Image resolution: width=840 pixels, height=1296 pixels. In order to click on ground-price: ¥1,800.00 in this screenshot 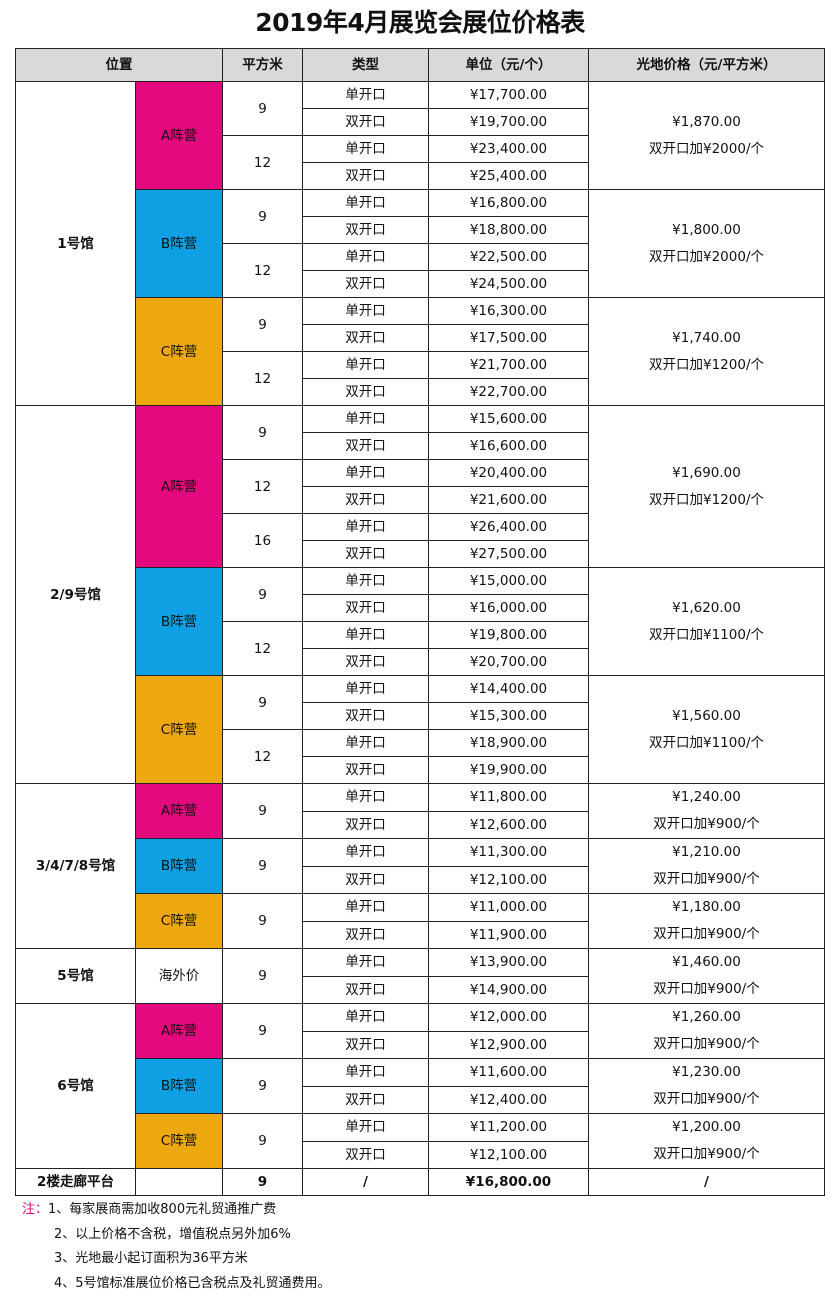, I will do `click(706, 230)`.